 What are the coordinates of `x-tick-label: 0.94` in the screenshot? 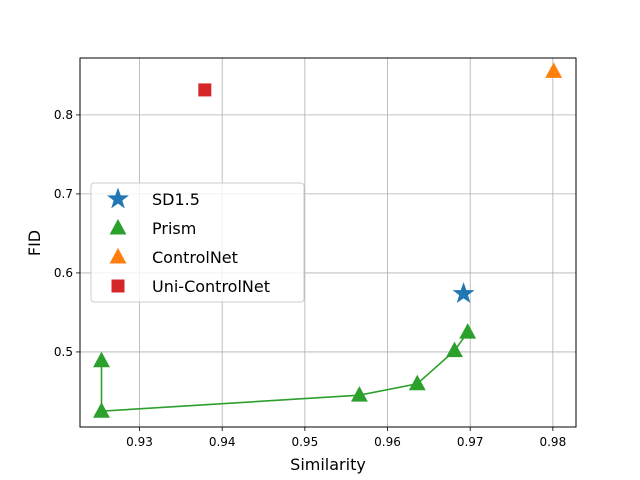 It's located at (222, 442).